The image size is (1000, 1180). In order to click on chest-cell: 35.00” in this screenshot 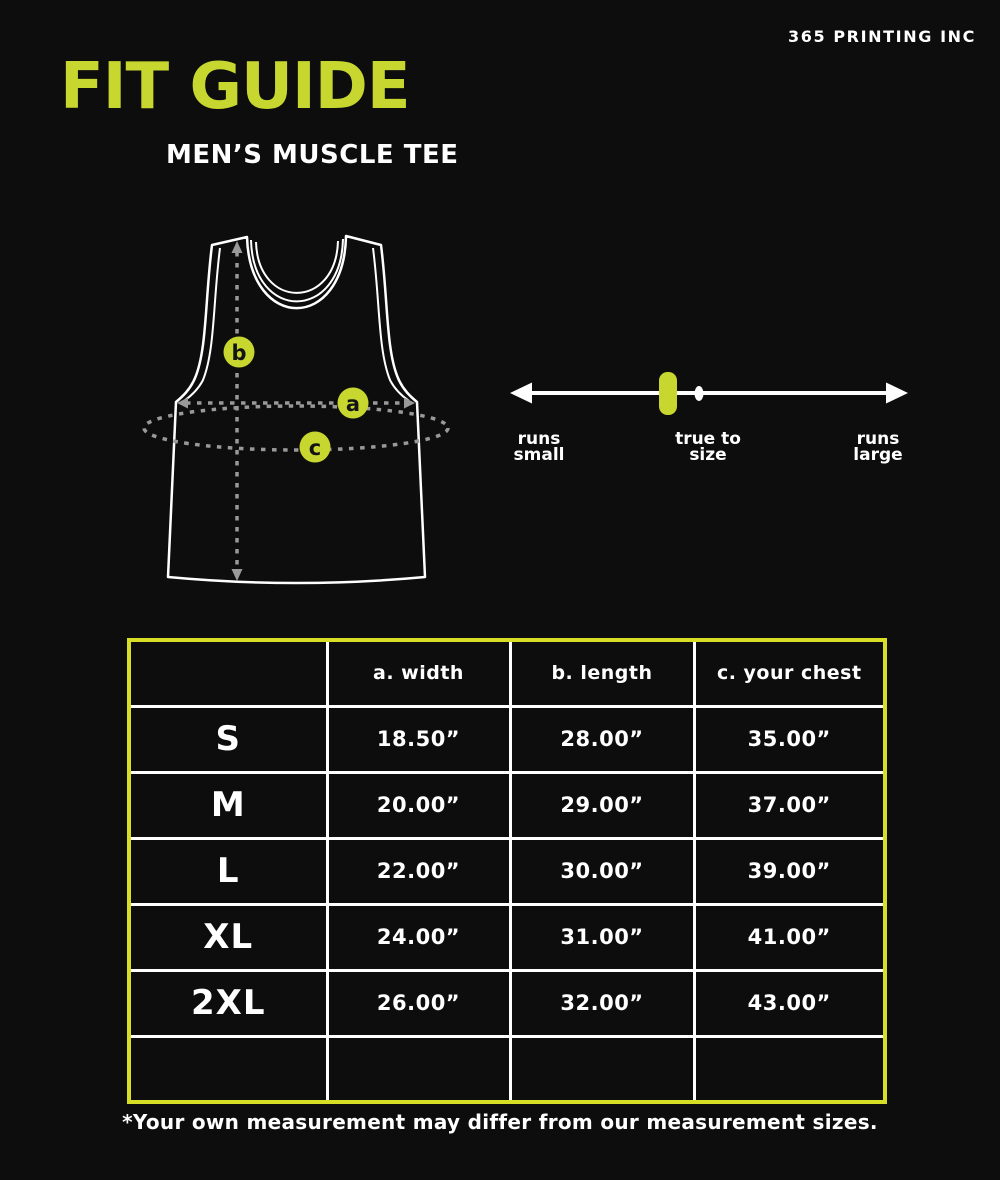, I will do `click(789, 739)`.